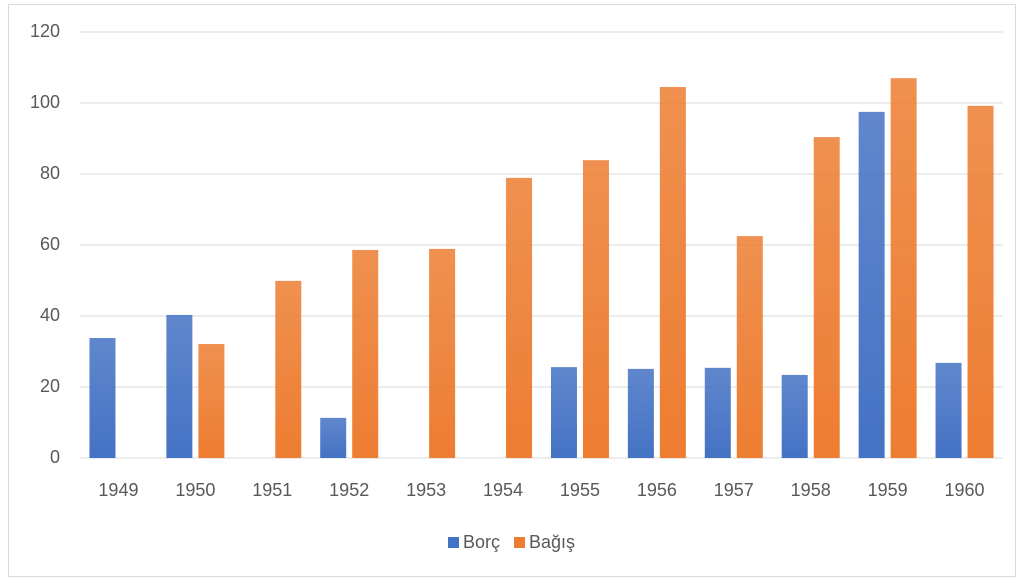  Describe the element at coordinates (45, 102) in the screenshot. I see `y-tick-label: 100` at that location.